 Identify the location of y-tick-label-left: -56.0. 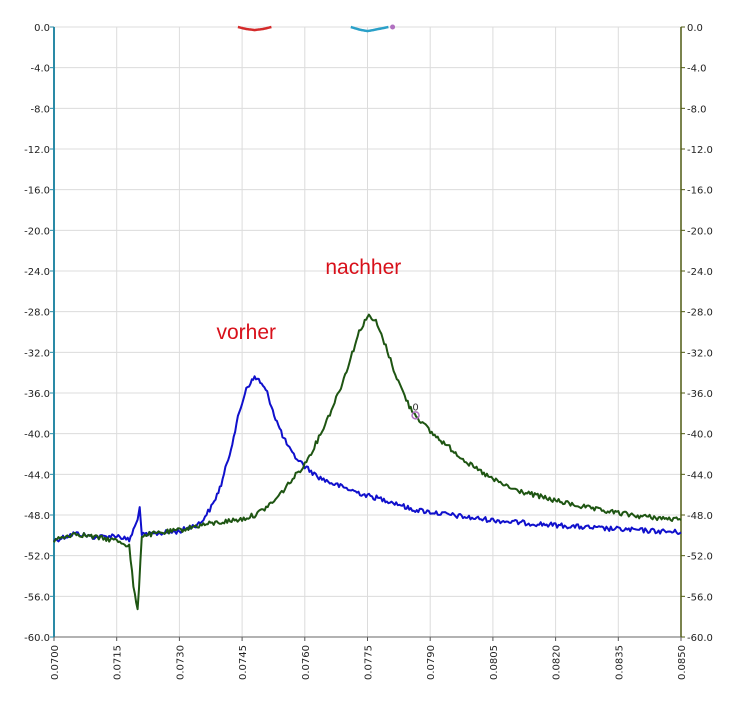
(37, 597).